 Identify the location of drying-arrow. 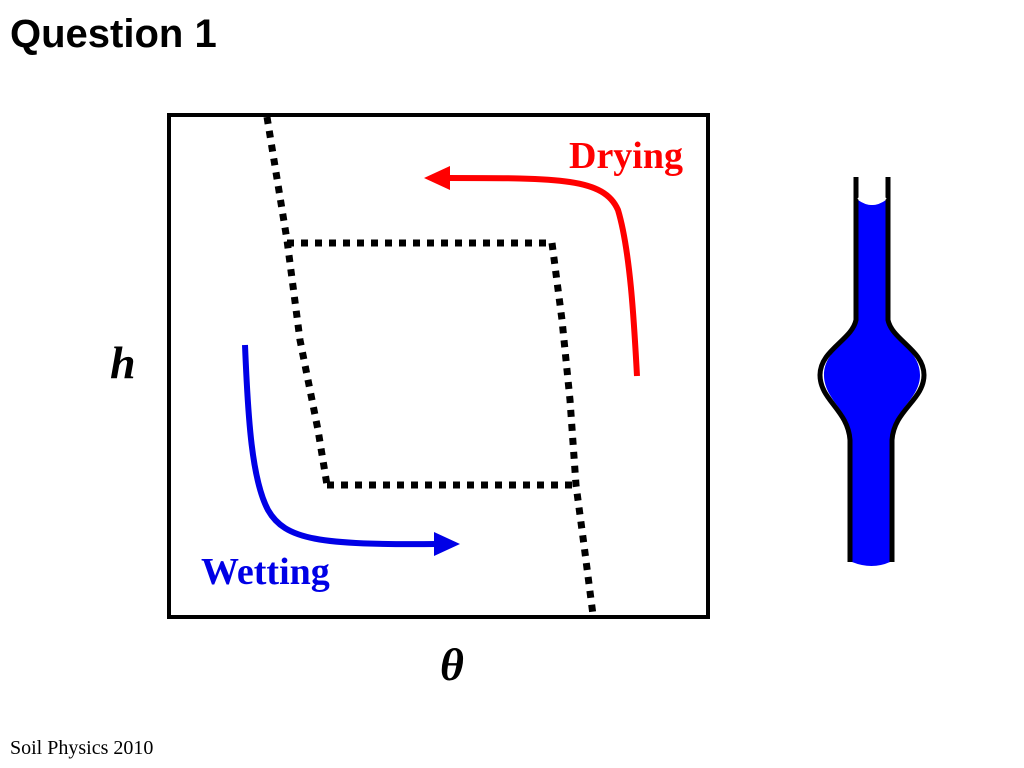
(543, 276).